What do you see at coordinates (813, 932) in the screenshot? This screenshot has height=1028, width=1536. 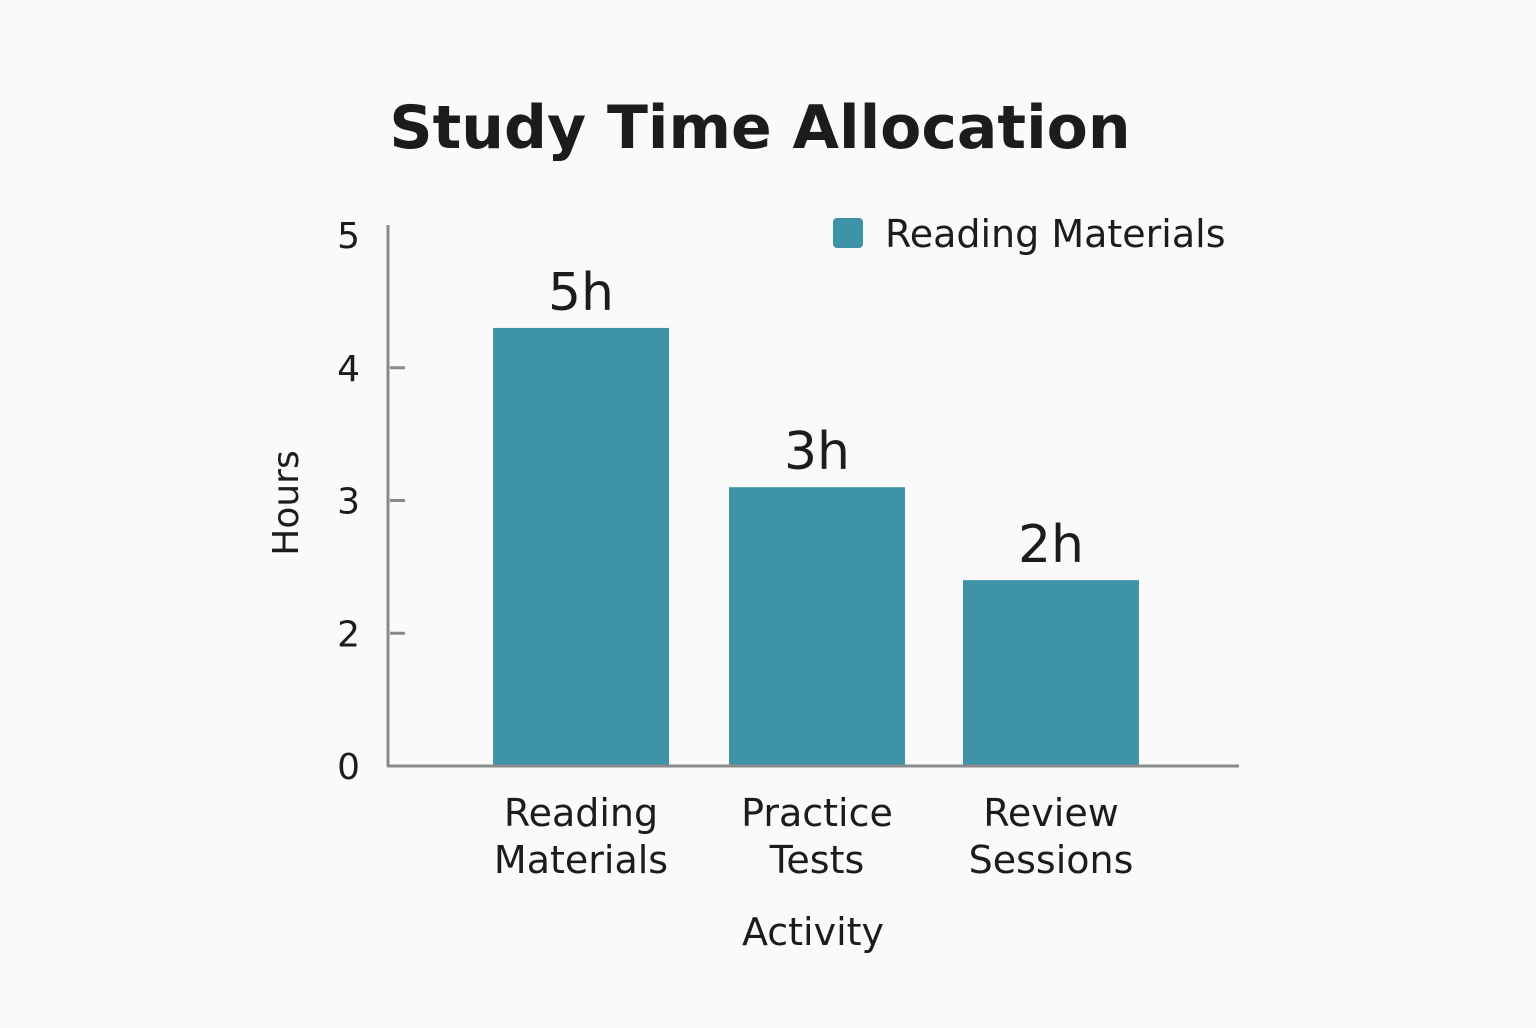 I see `x-axis-label: Activity` at bounding box center [813, 932].